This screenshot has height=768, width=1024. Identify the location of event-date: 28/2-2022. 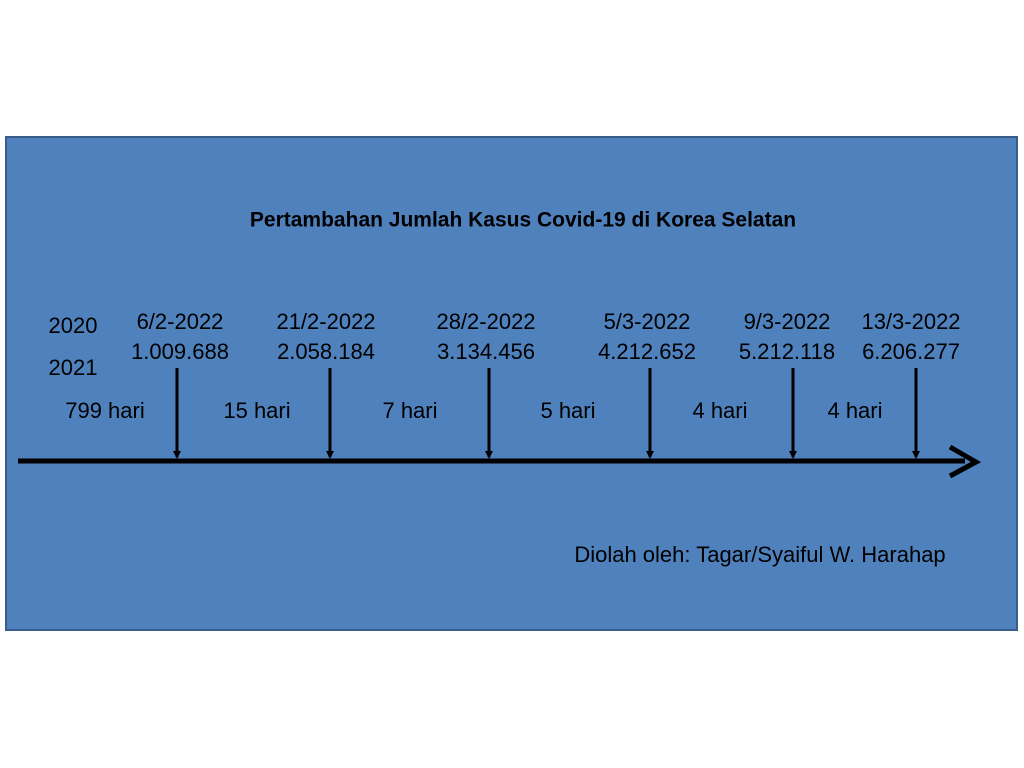
(485, 321).